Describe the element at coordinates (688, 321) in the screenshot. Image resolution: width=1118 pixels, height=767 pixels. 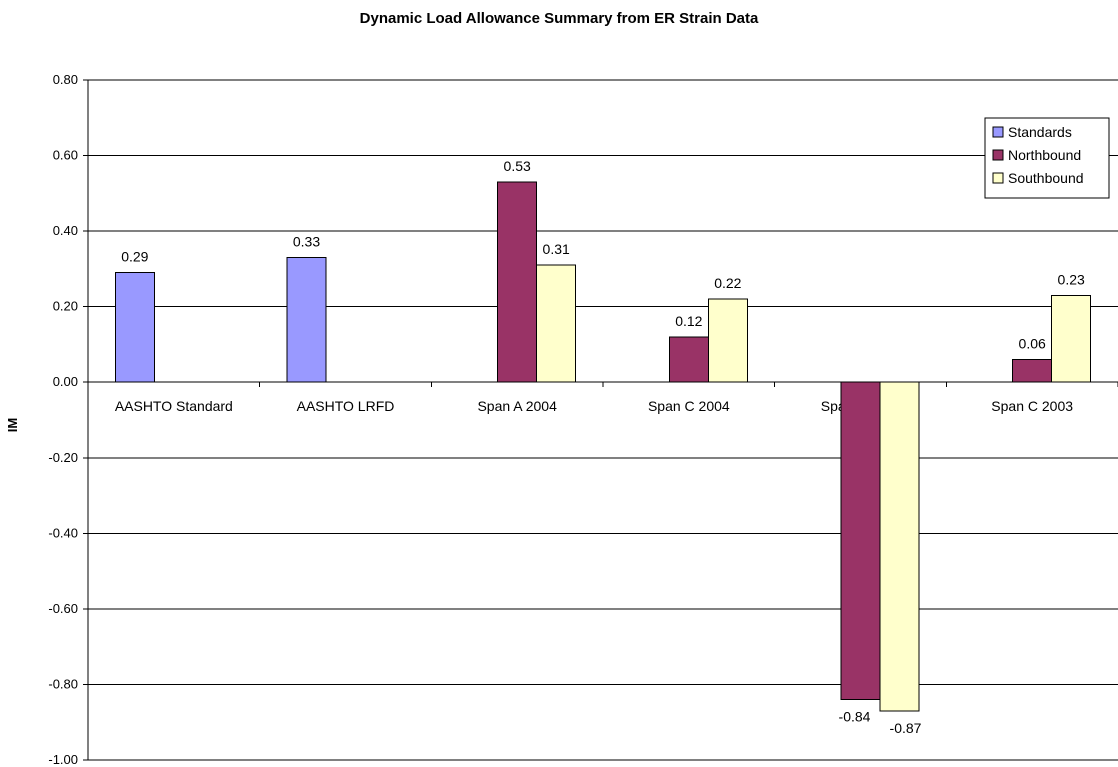
I see `data-label: 0.12` at that location.